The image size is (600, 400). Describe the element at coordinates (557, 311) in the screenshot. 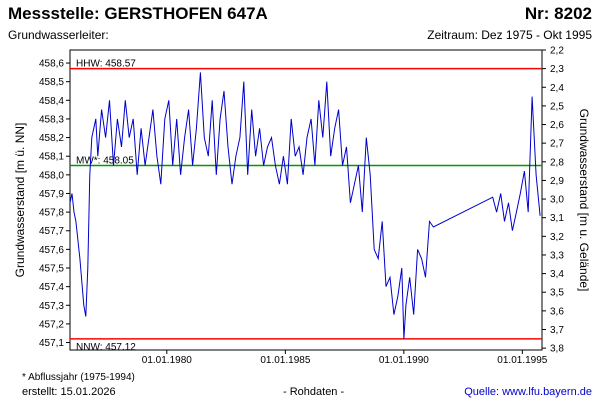

I see `y2-tick-label: 3,6` at that location.